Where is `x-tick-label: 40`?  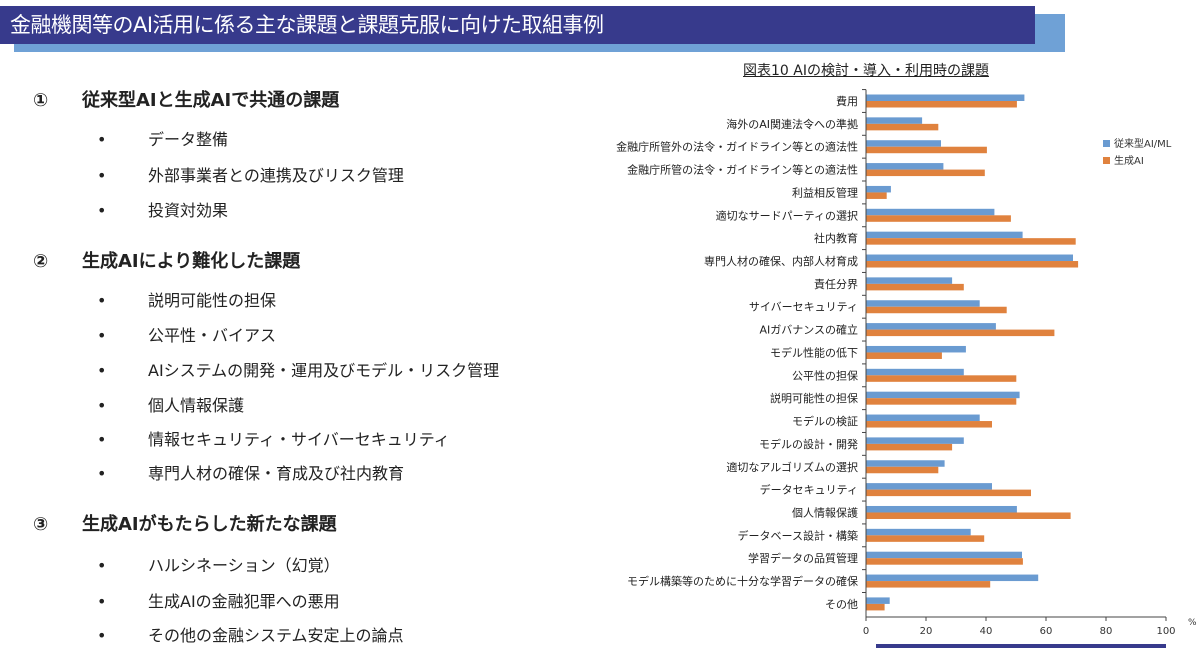 x-tick-label: 40 is located at coordinates (986, 631).